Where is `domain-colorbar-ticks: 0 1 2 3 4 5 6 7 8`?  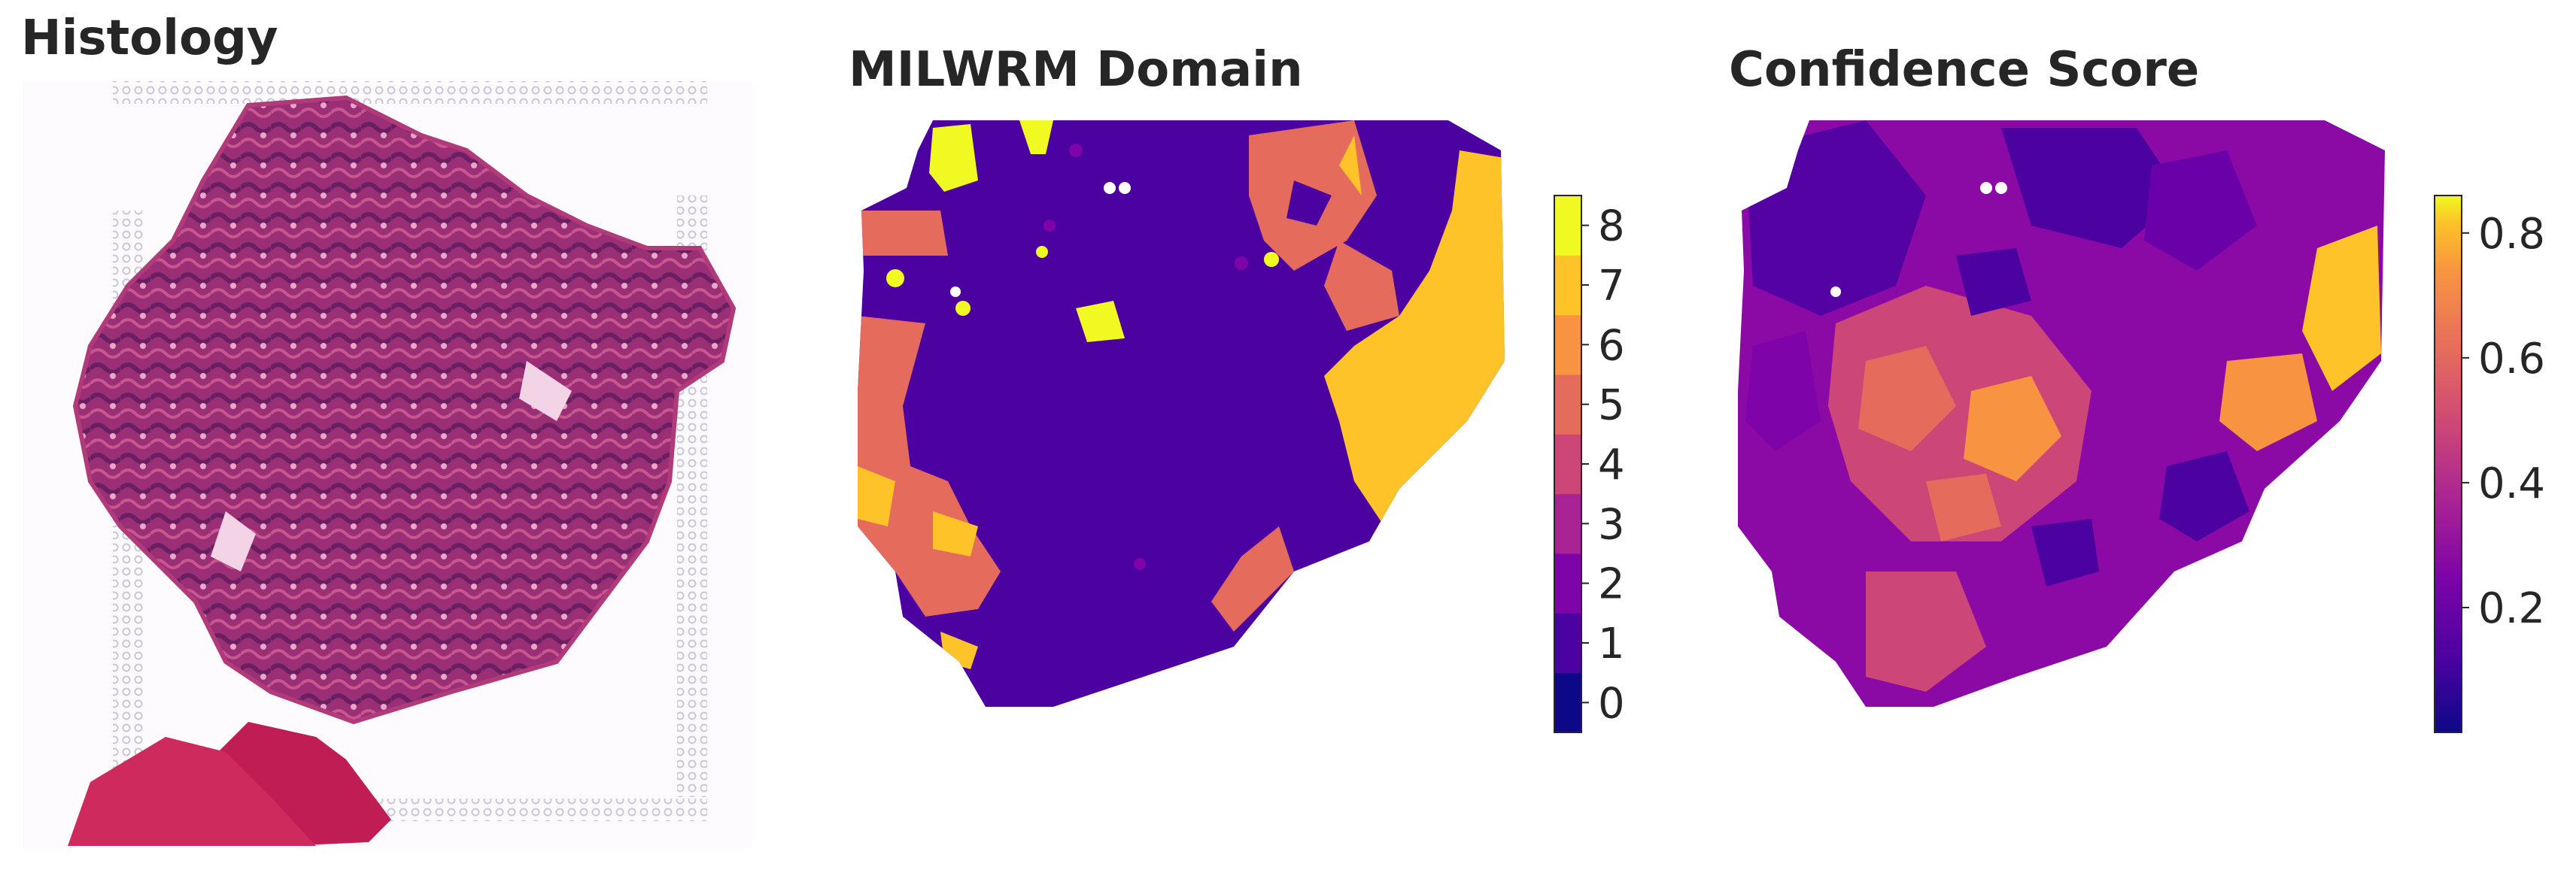 domain-colorbar-ticks: 0 1 2 3 4 5 6 7 8 is located at coordinates (1603, 465).